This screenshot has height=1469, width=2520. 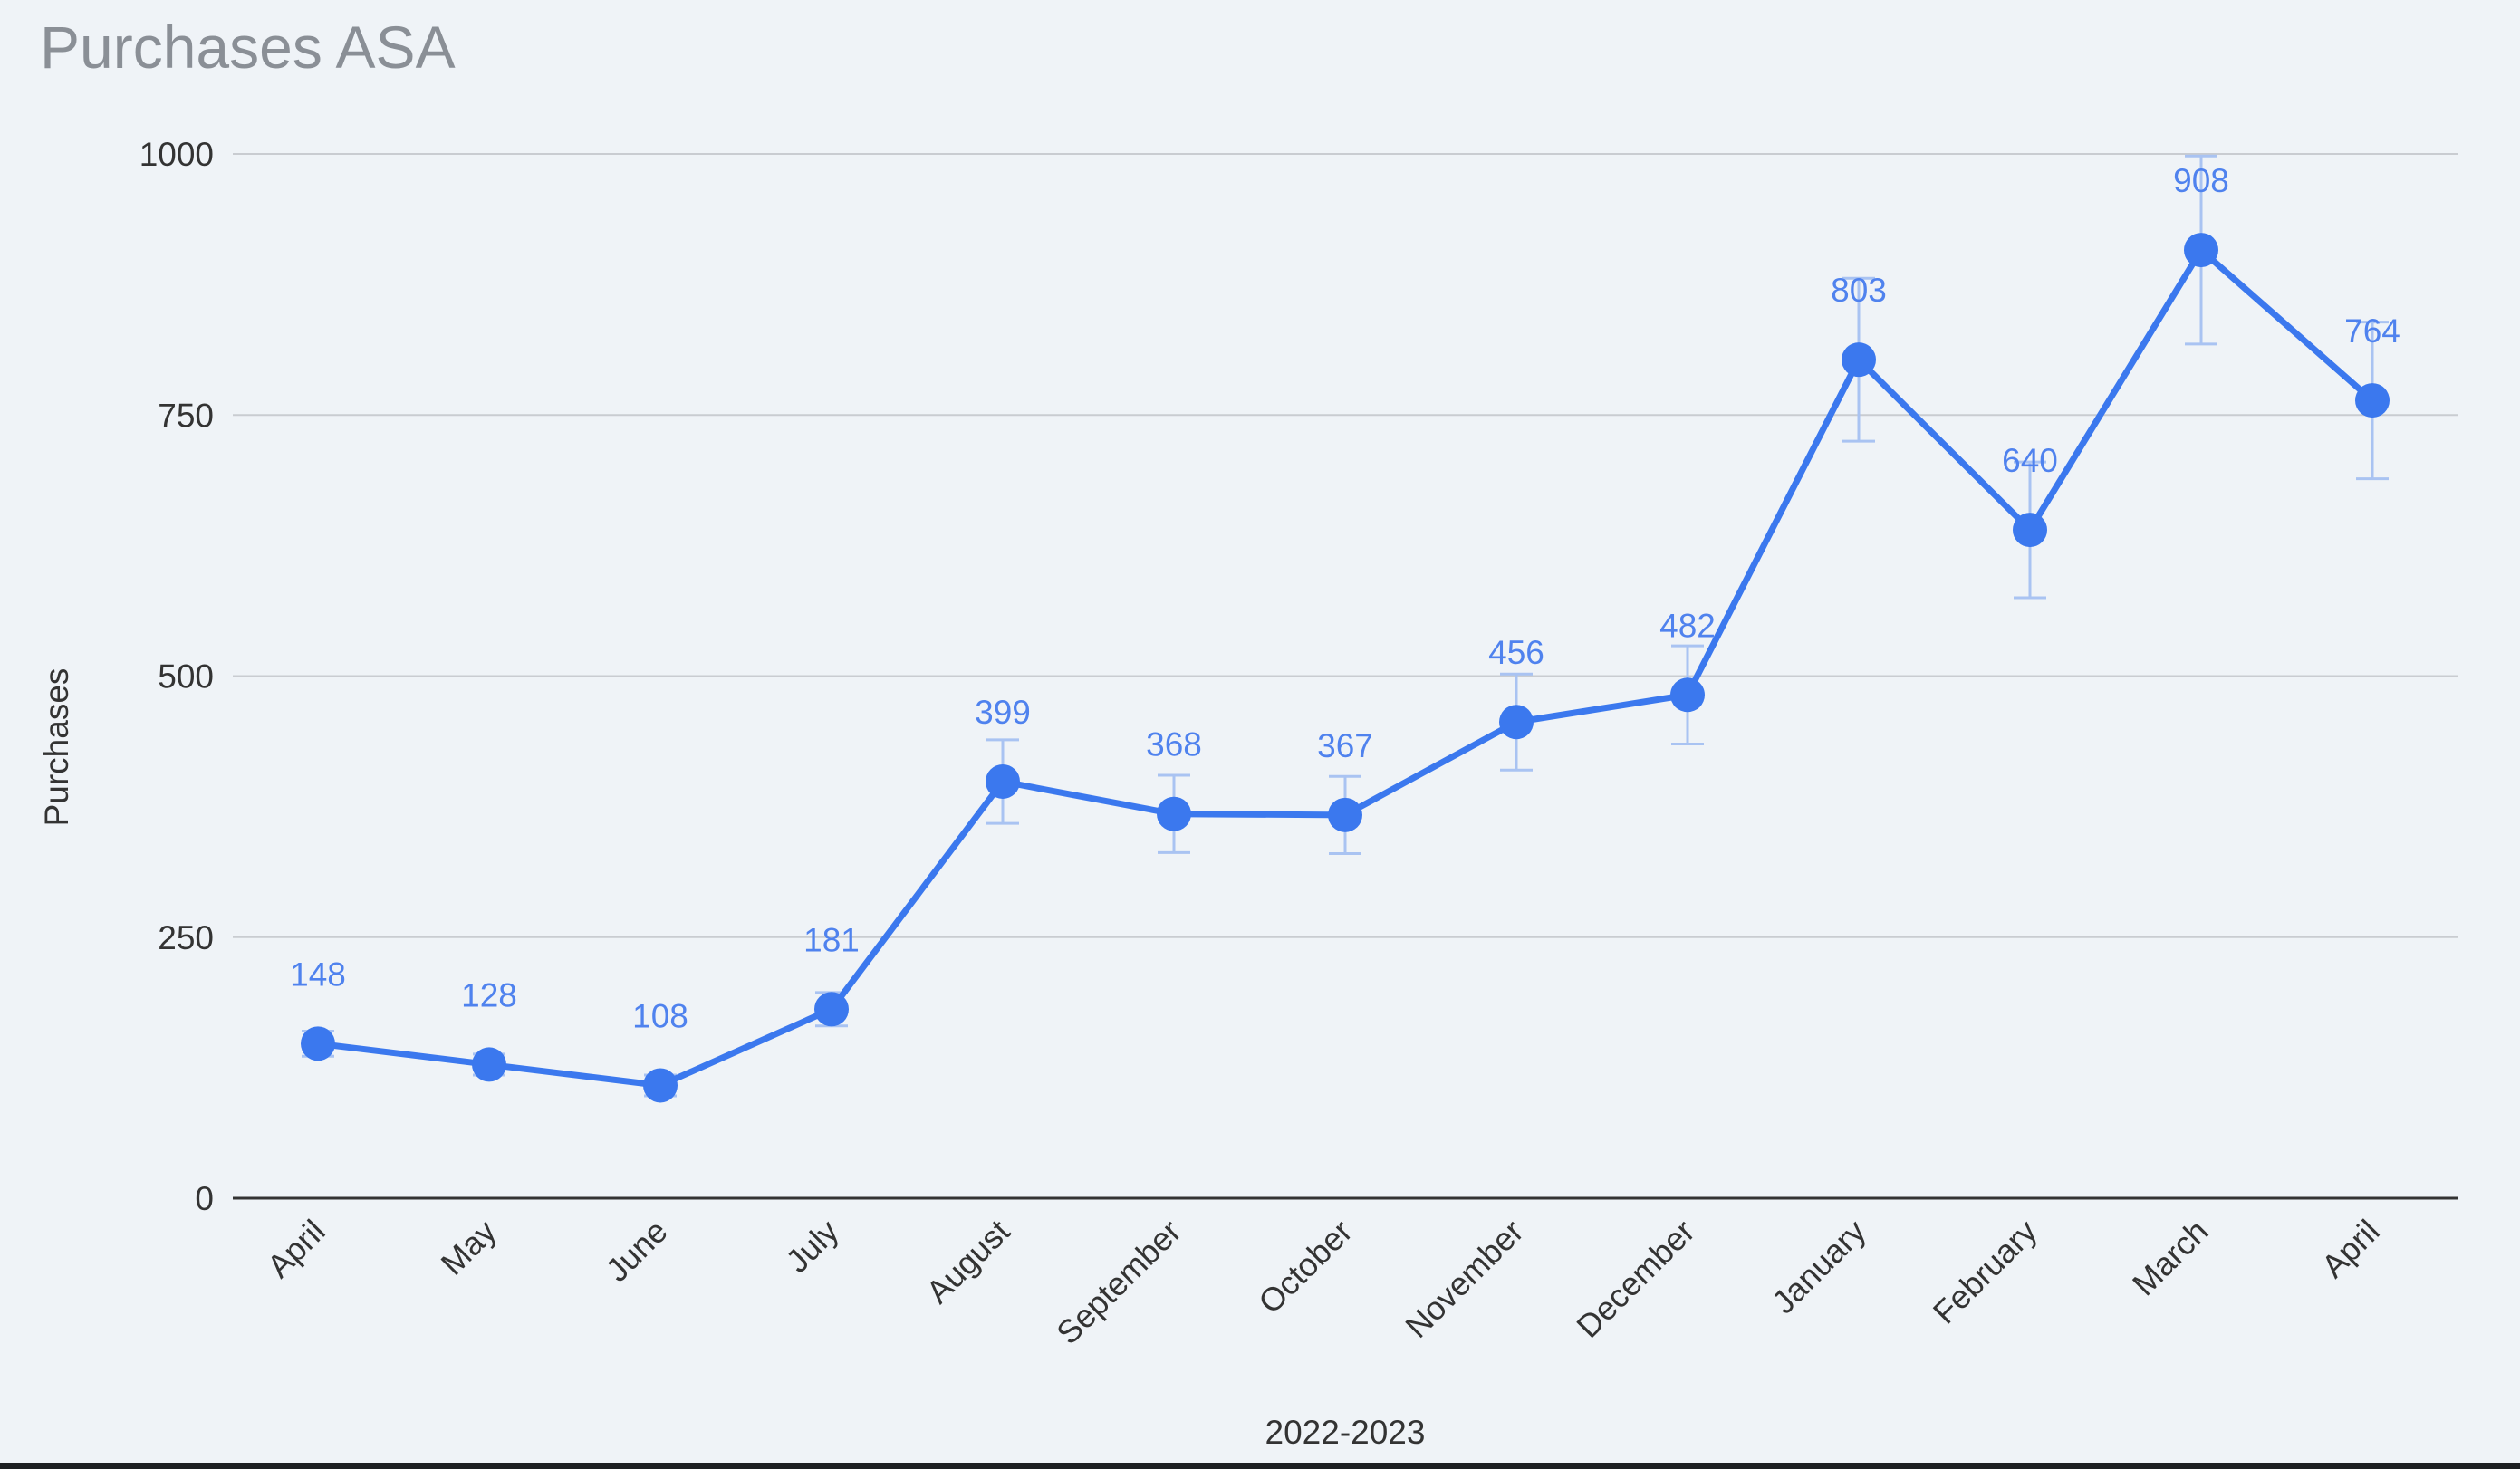 I want to click on y-tick-label: 0, so click(x=204, y=1198).